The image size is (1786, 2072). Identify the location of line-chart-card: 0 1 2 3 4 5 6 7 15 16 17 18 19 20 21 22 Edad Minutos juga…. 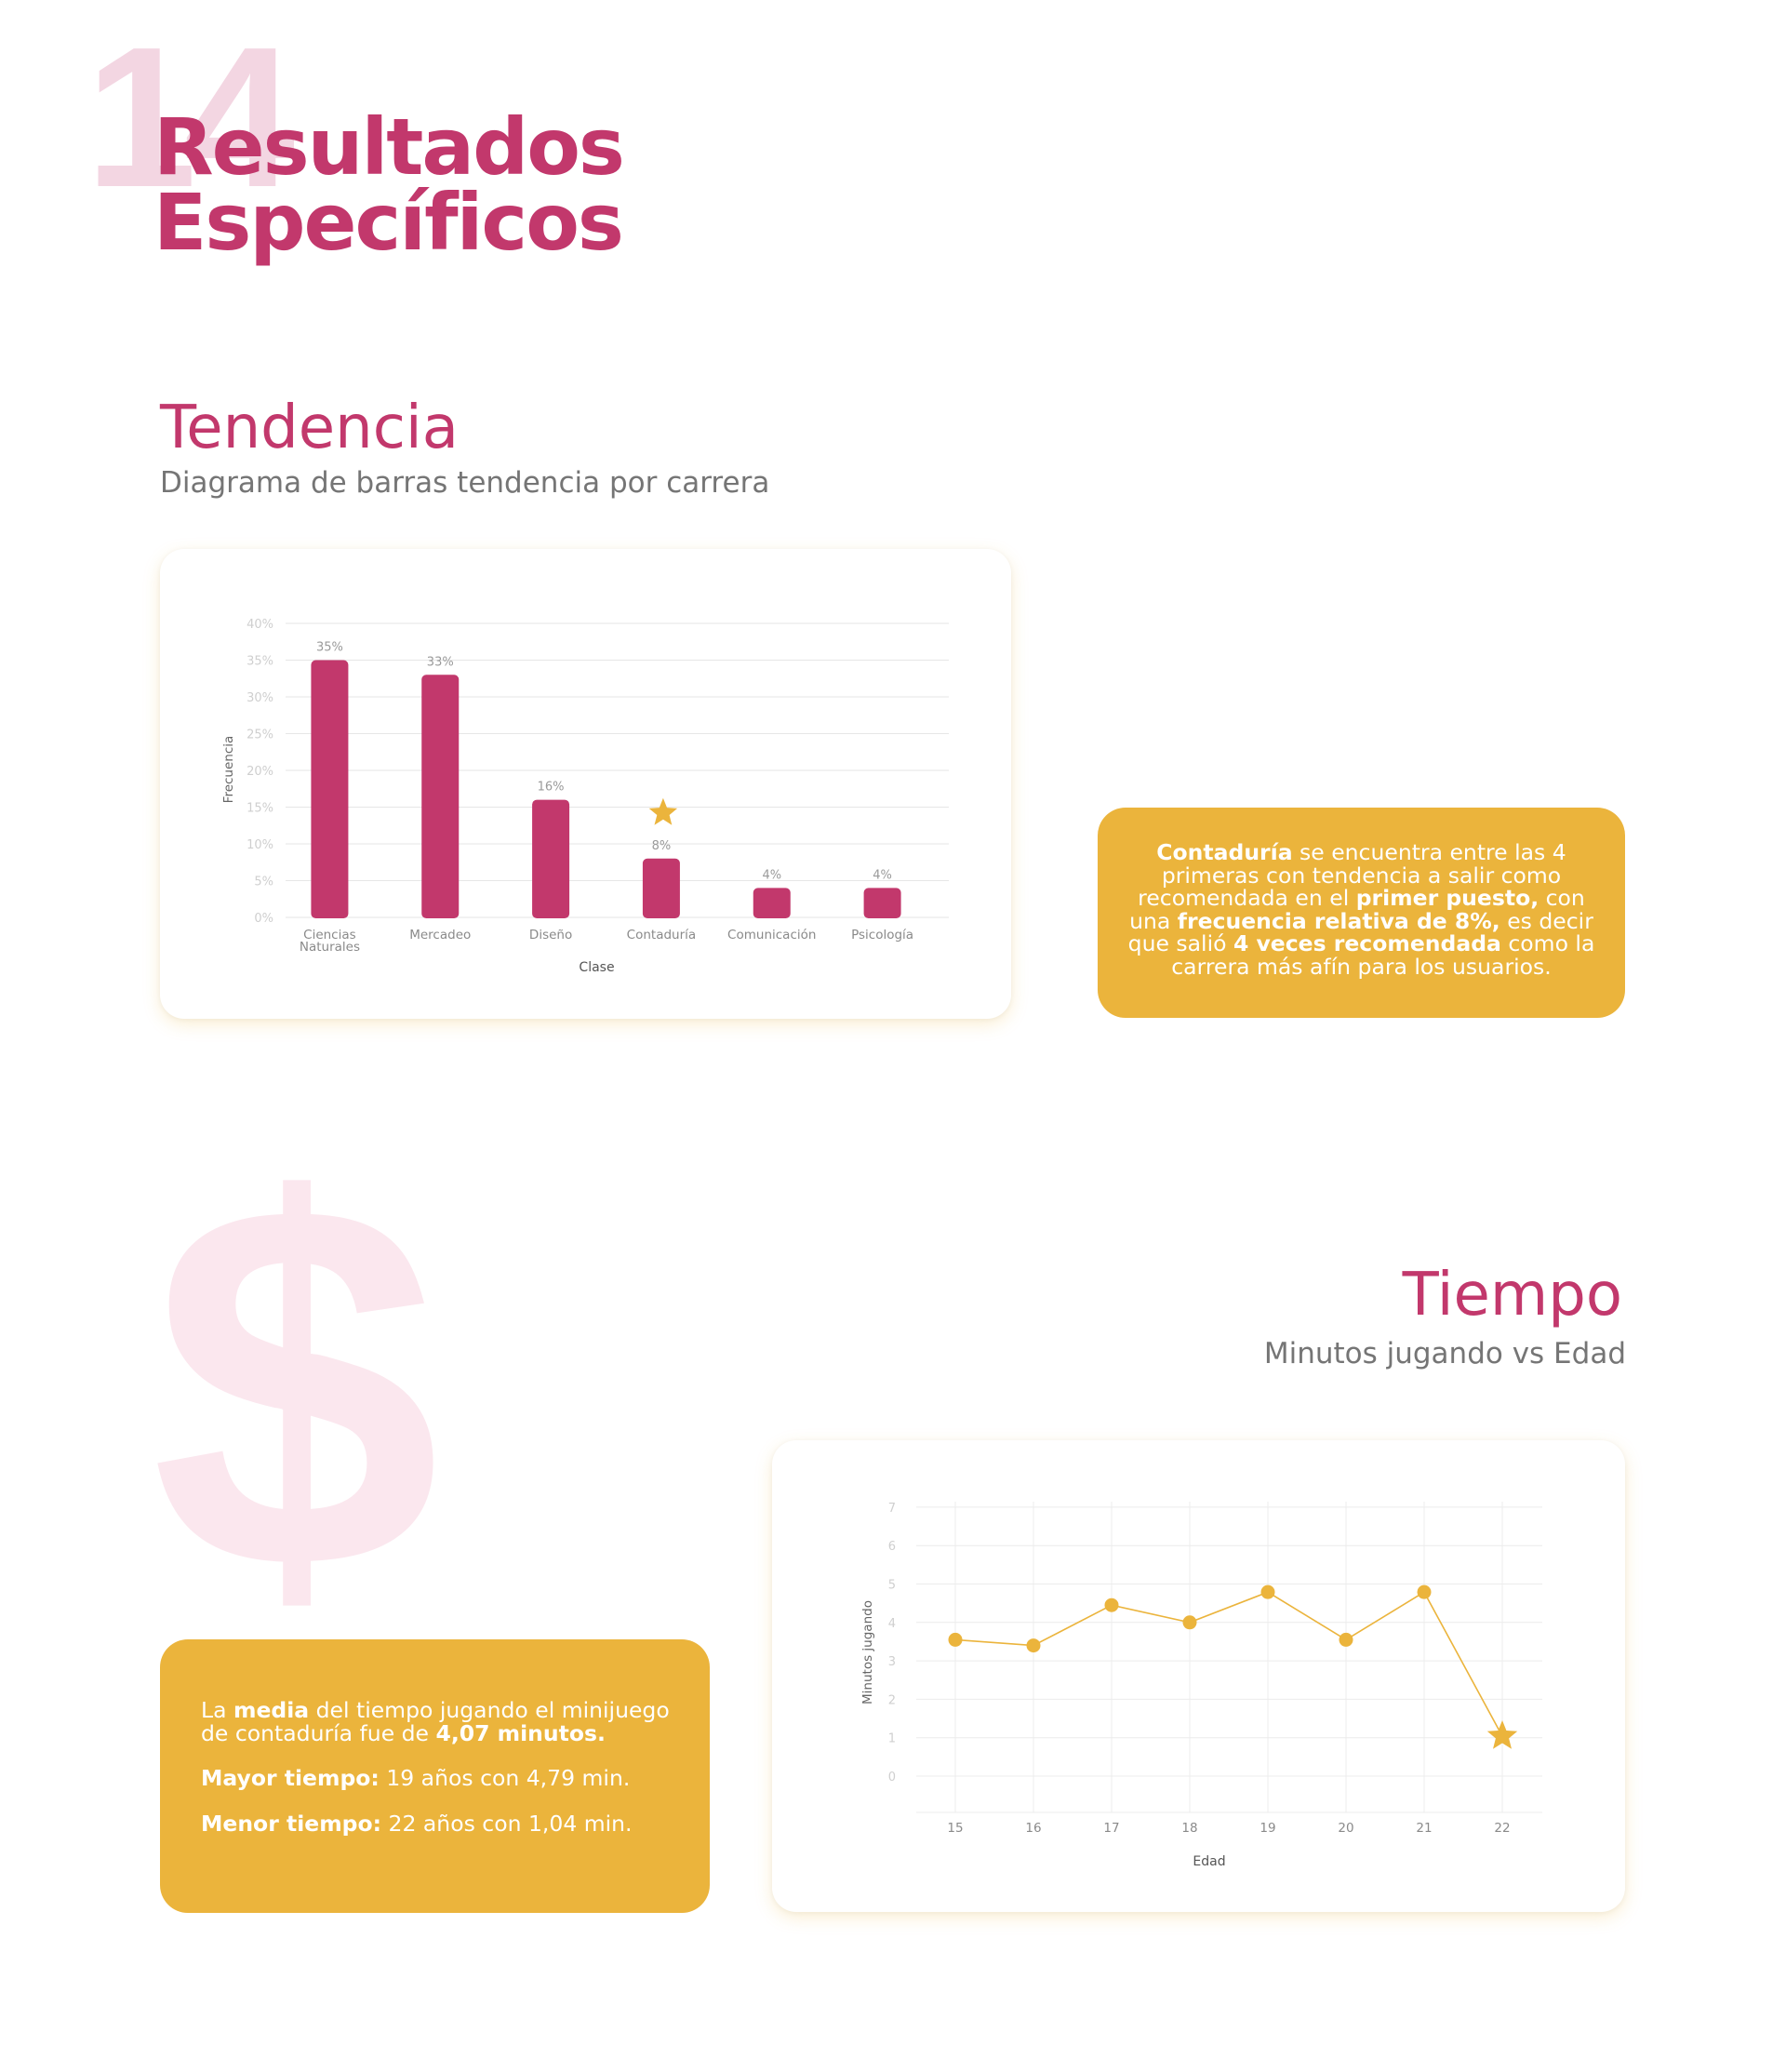
(1198, 1676).